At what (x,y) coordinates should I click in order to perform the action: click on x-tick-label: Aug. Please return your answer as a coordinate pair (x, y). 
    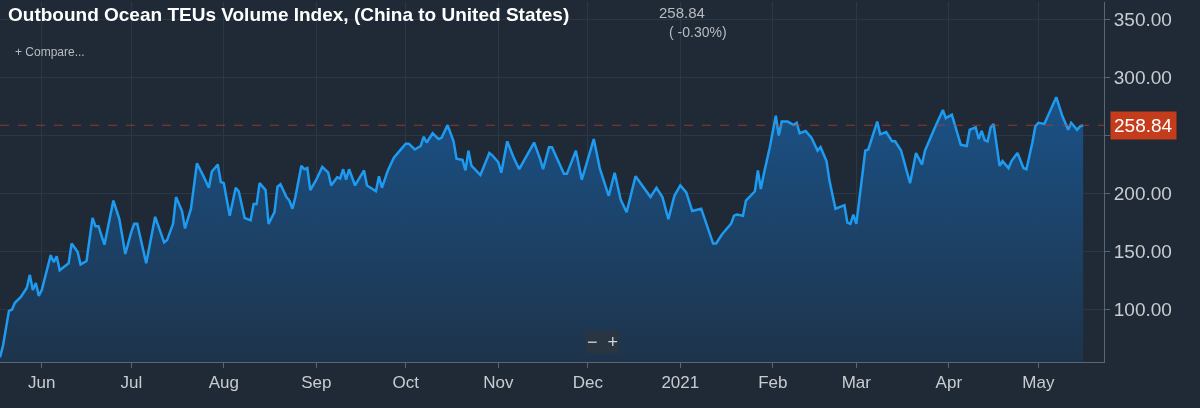
    Looking at the image, I should click on (223, 383).